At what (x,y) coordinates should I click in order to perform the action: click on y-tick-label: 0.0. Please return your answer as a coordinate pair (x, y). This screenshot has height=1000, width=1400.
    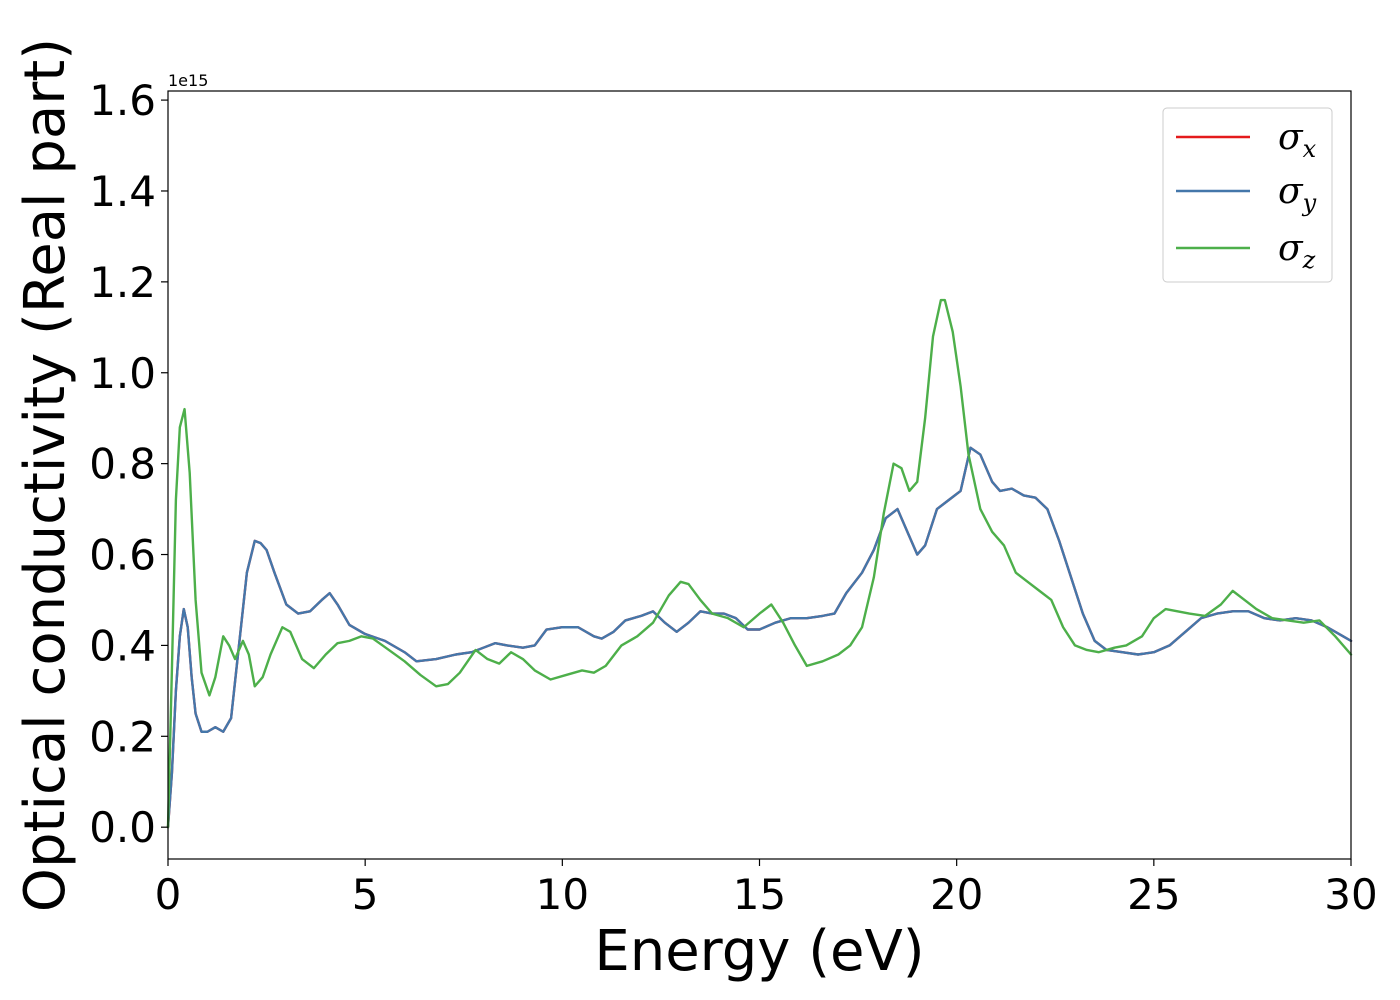
    Looking at the image, I should click on (122, 827).